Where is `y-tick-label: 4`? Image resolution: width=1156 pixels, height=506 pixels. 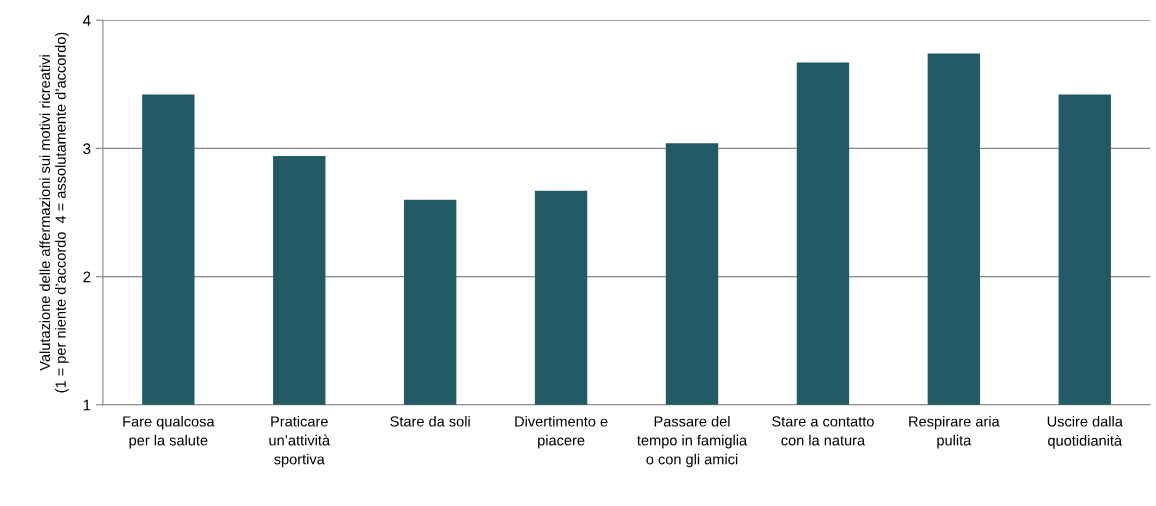 y-tick-label: 4 is located at coordinates (86, 20).